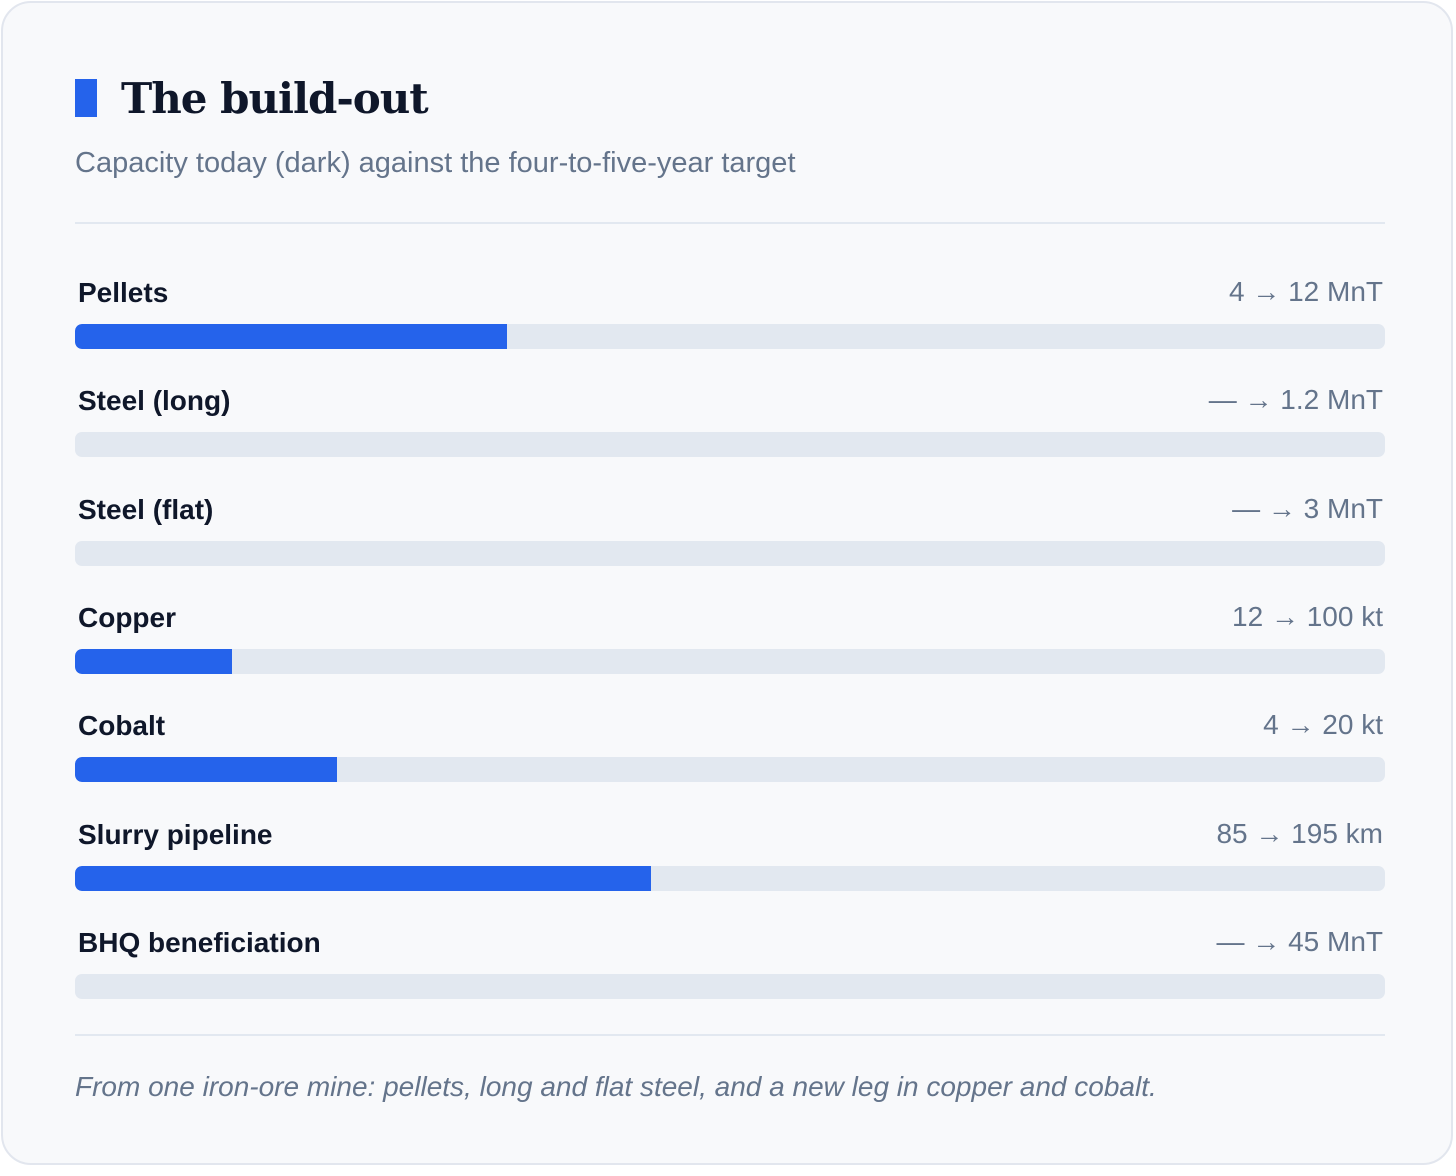 Image resolution: width=1456 pixels, height=1176 pixels. Describe the element at coordinates (1299, 833) in the screenshot. I see `bar-value-label: 85 → 195 km` at that location.